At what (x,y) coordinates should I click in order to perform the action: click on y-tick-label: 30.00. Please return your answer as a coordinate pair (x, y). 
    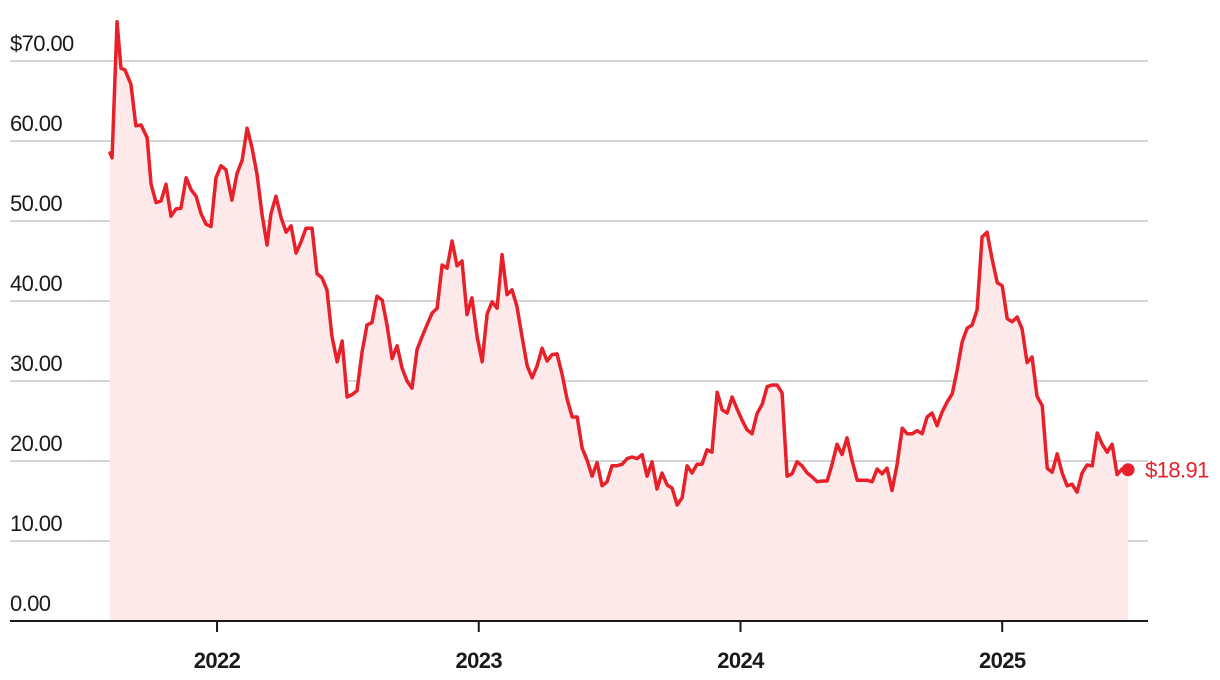
    Looking at the image, I should click on (36, 363).